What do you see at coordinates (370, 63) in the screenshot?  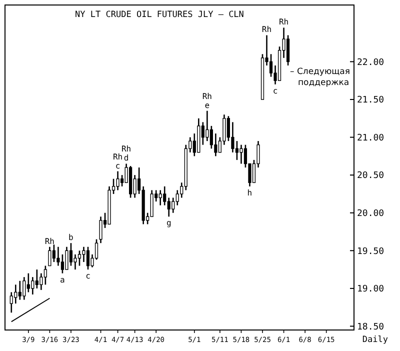 I see `y-tick-label: 22.00` at bounding box center [370, 63].